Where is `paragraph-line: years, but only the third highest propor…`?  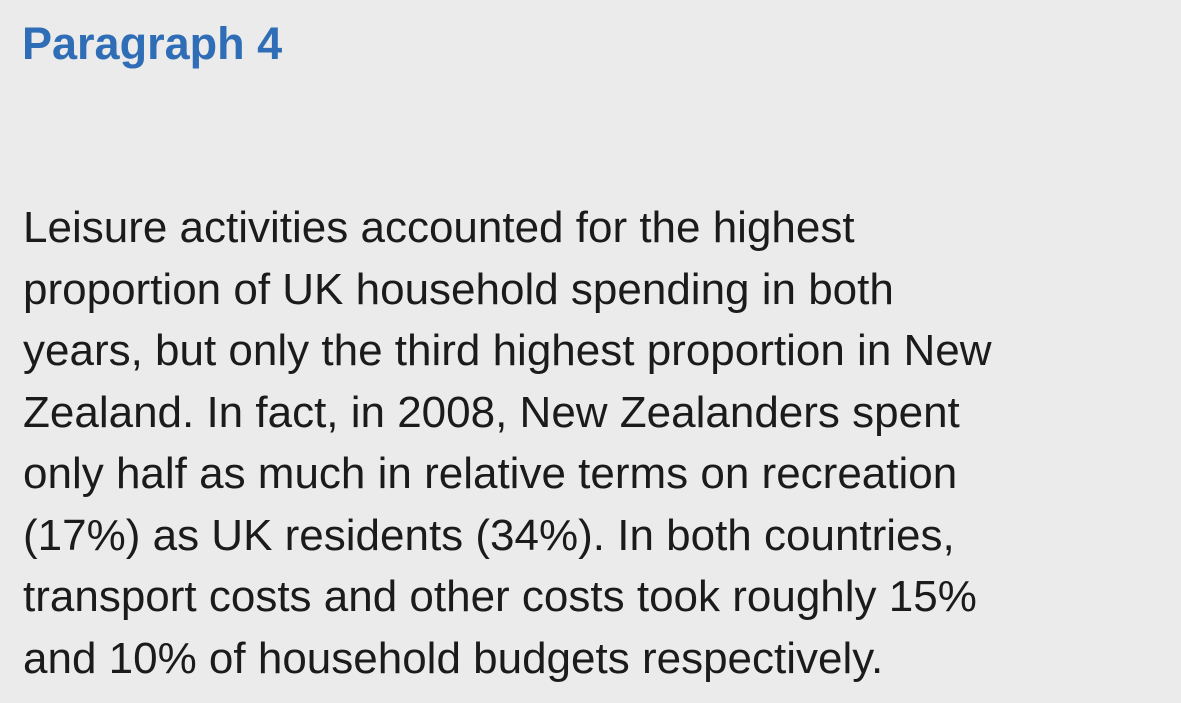
paragraph-line: years, but only the third highest propor… is located at coordinates (507, 350).